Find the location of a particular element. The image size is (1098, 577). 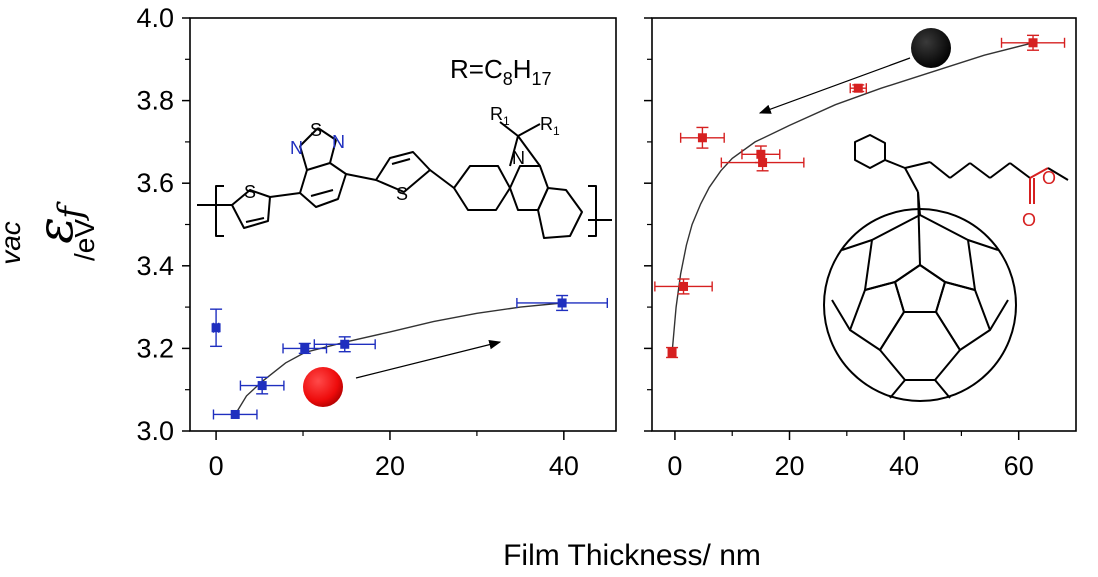

atom-s-3: S is located at coordinates (402, 194).